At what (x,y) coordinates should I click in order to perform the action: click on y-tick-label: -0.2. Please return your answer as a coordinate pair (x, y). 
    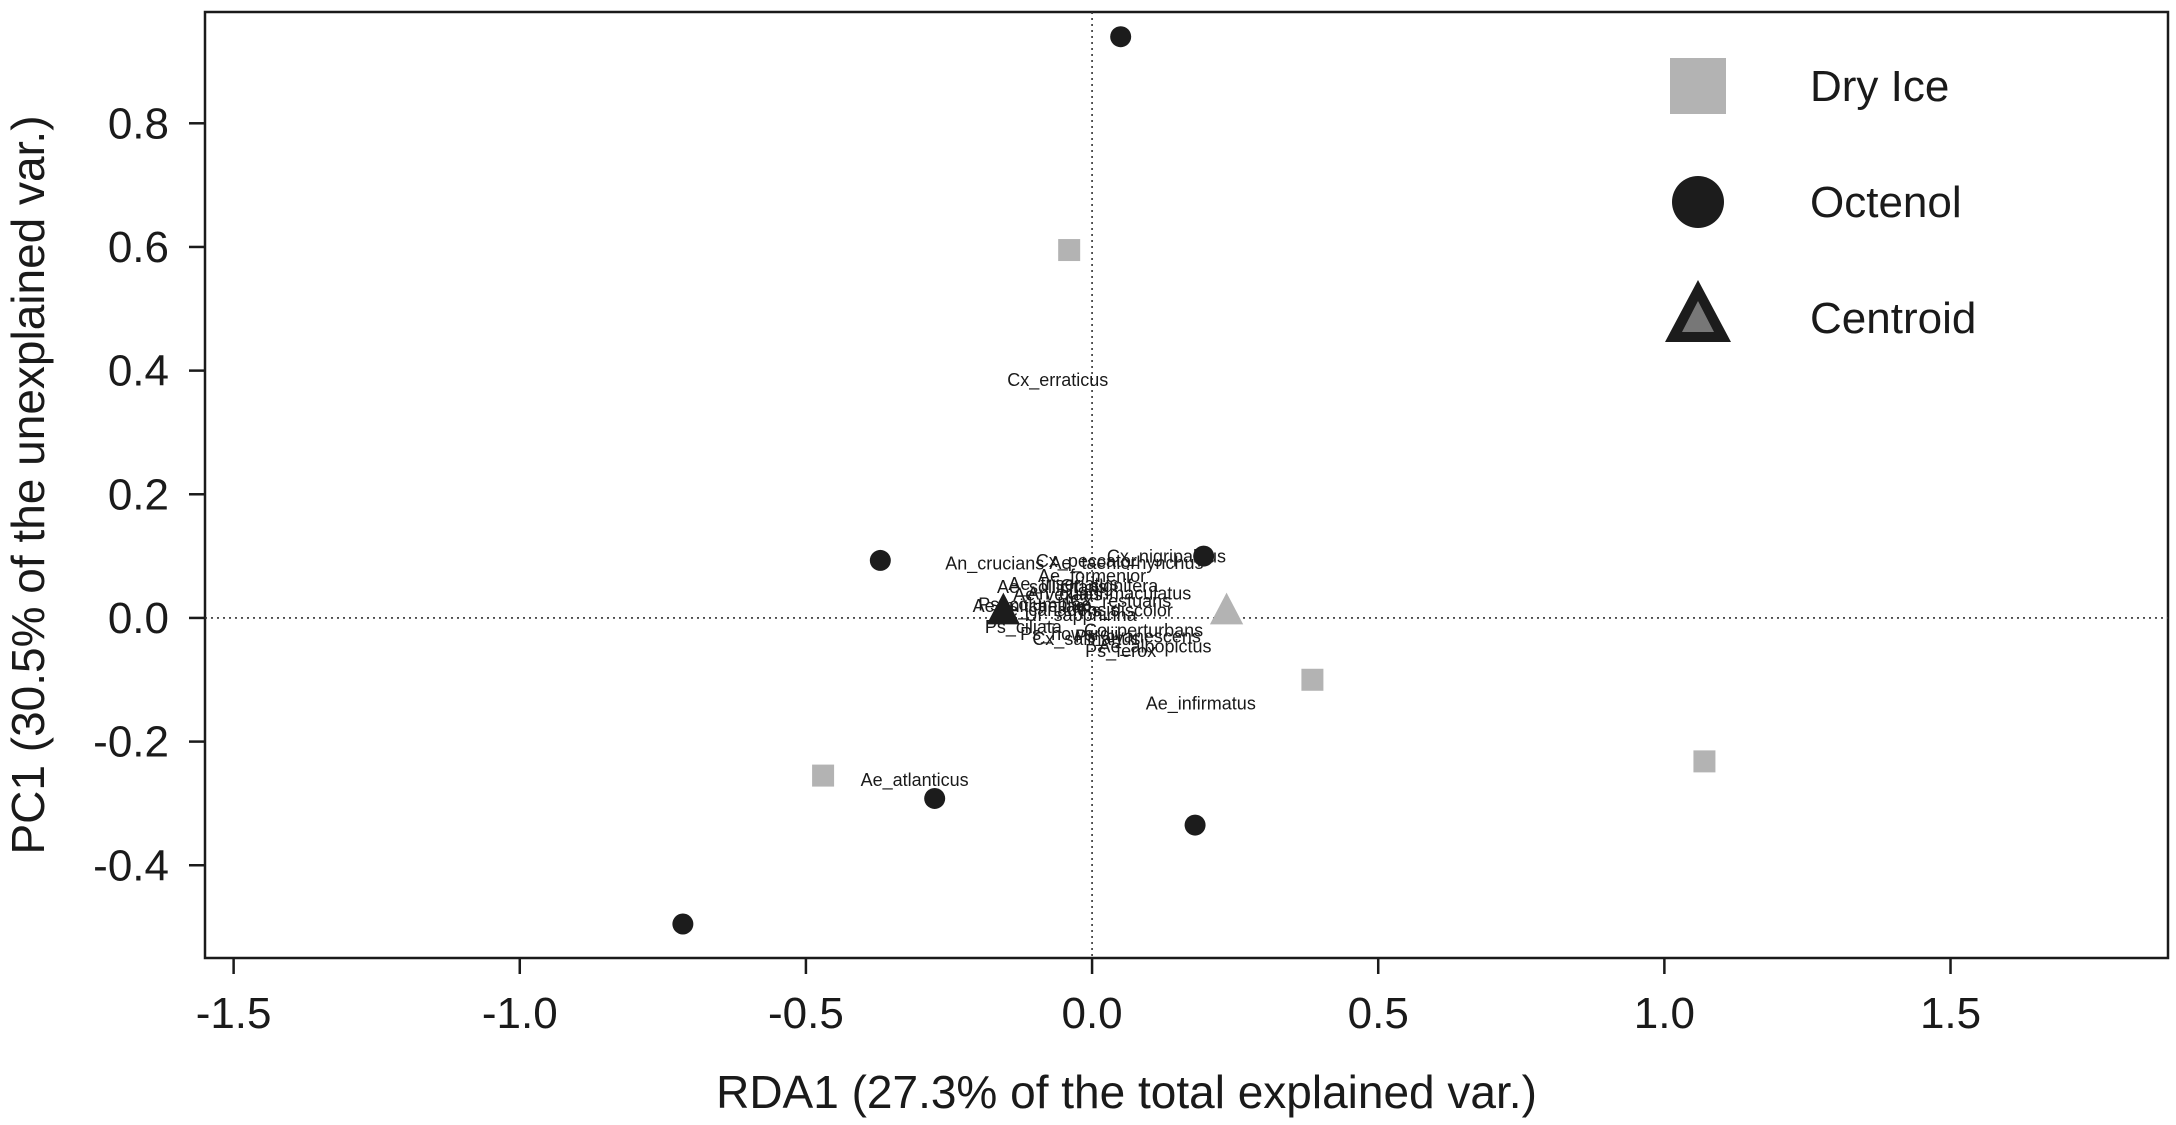
    Looking at the image, I should click on (131, 742).